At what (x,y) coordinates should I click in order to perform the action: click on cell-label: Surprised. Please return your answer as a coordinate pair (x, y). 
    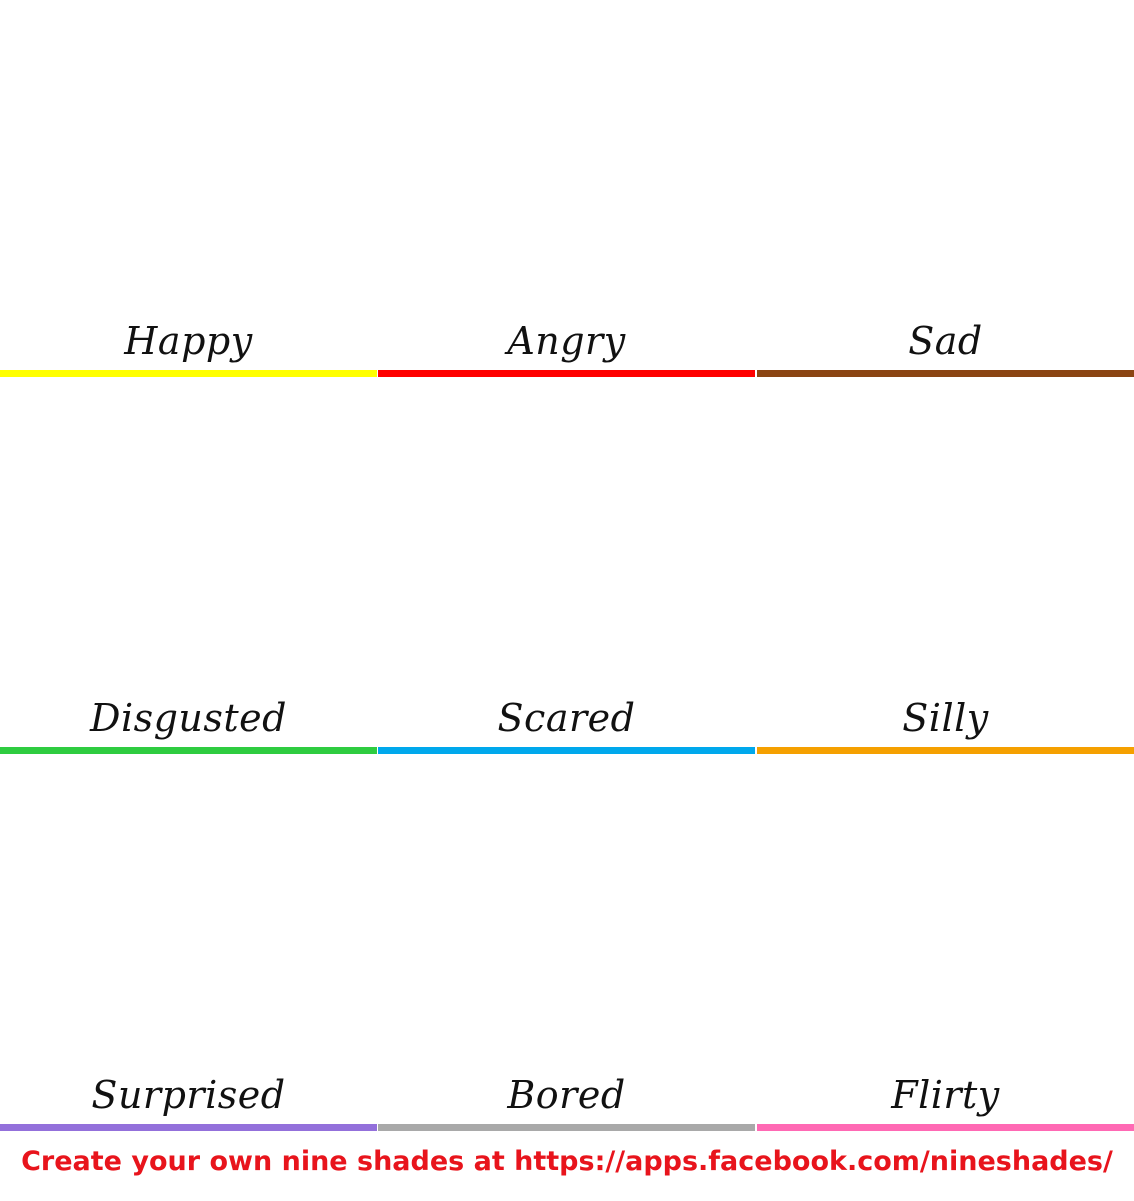
    Looking at the image, I should click on (188, 1095).